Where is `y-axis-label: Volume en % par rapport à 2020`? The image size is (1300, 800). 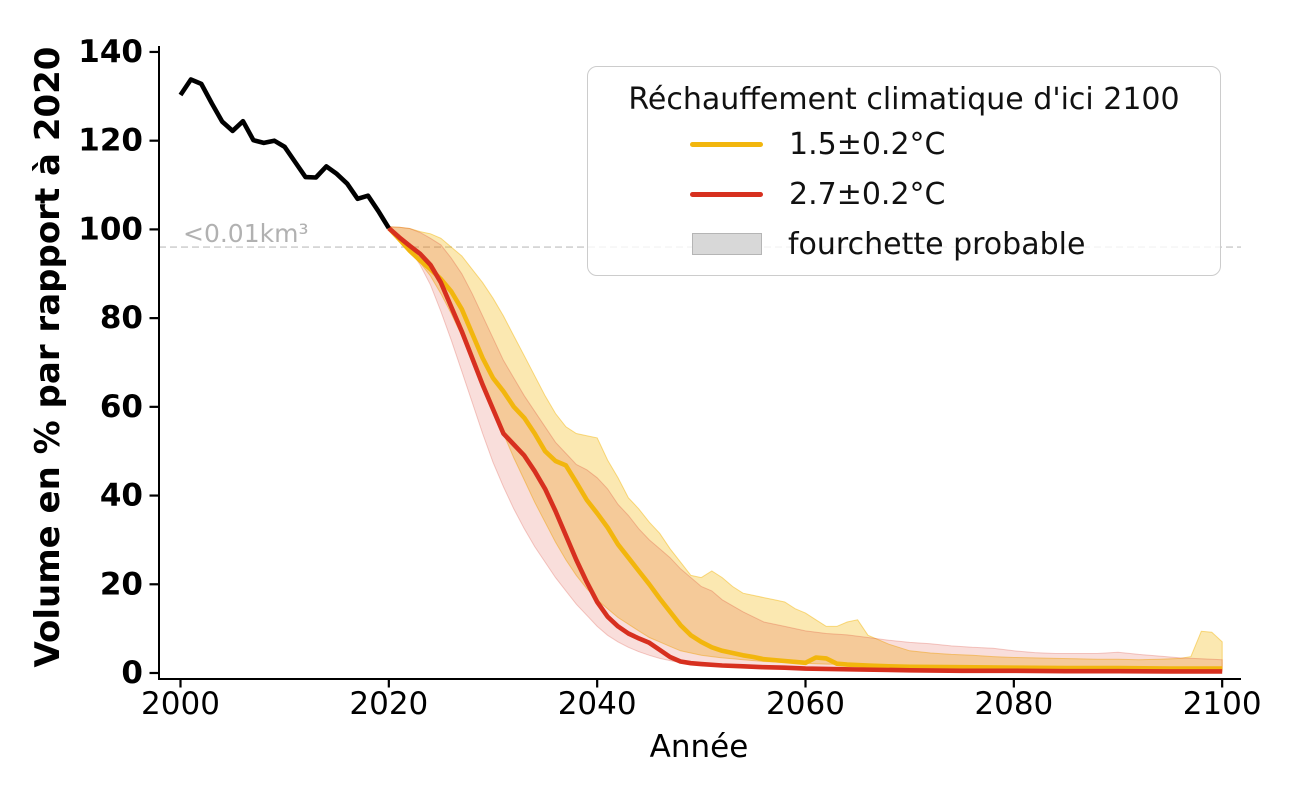
y-axis-label: Volume en % par rapport à 2020 is located at coordinates (48, 357).